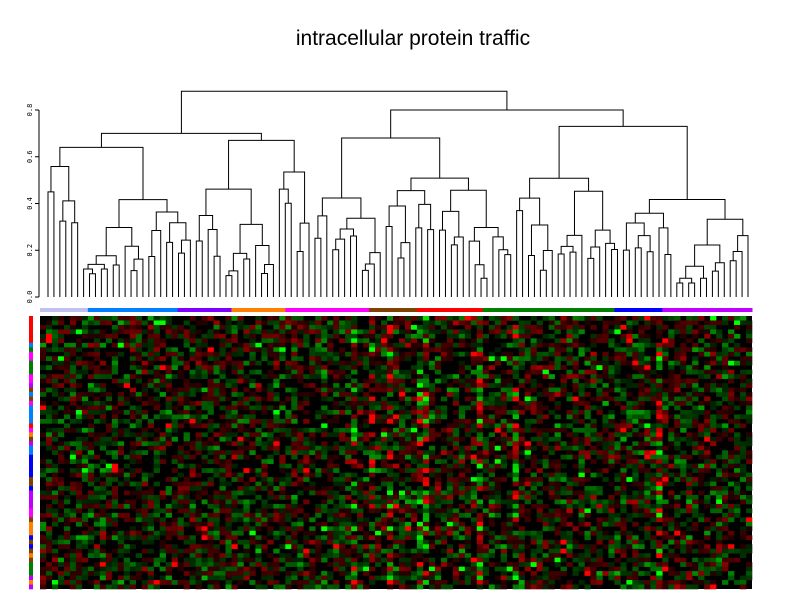 The height and width of the screenshot is (611, 792). What do you see at coordinates (167, 221) in the screenshot?
I see `dendrogram-branch` at bounding box center [167, 221].